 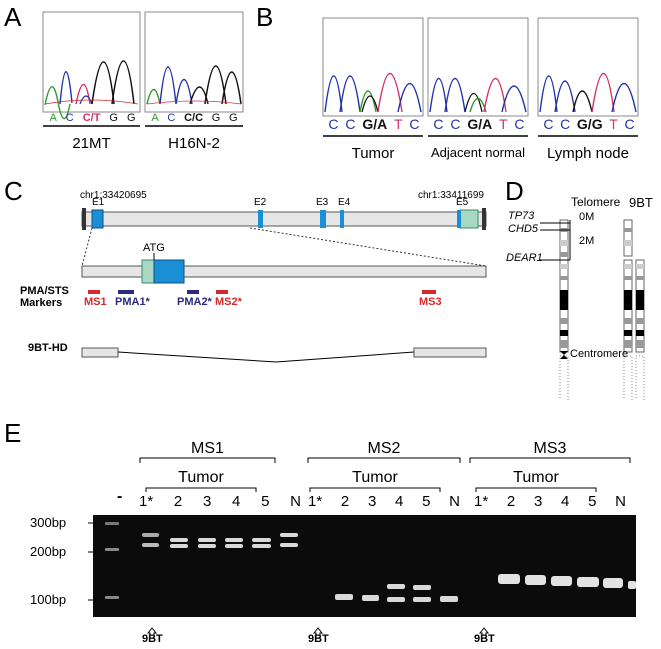 I want to click on sample-label-lymph-node: Lymph node, so click(x=587, y=153).